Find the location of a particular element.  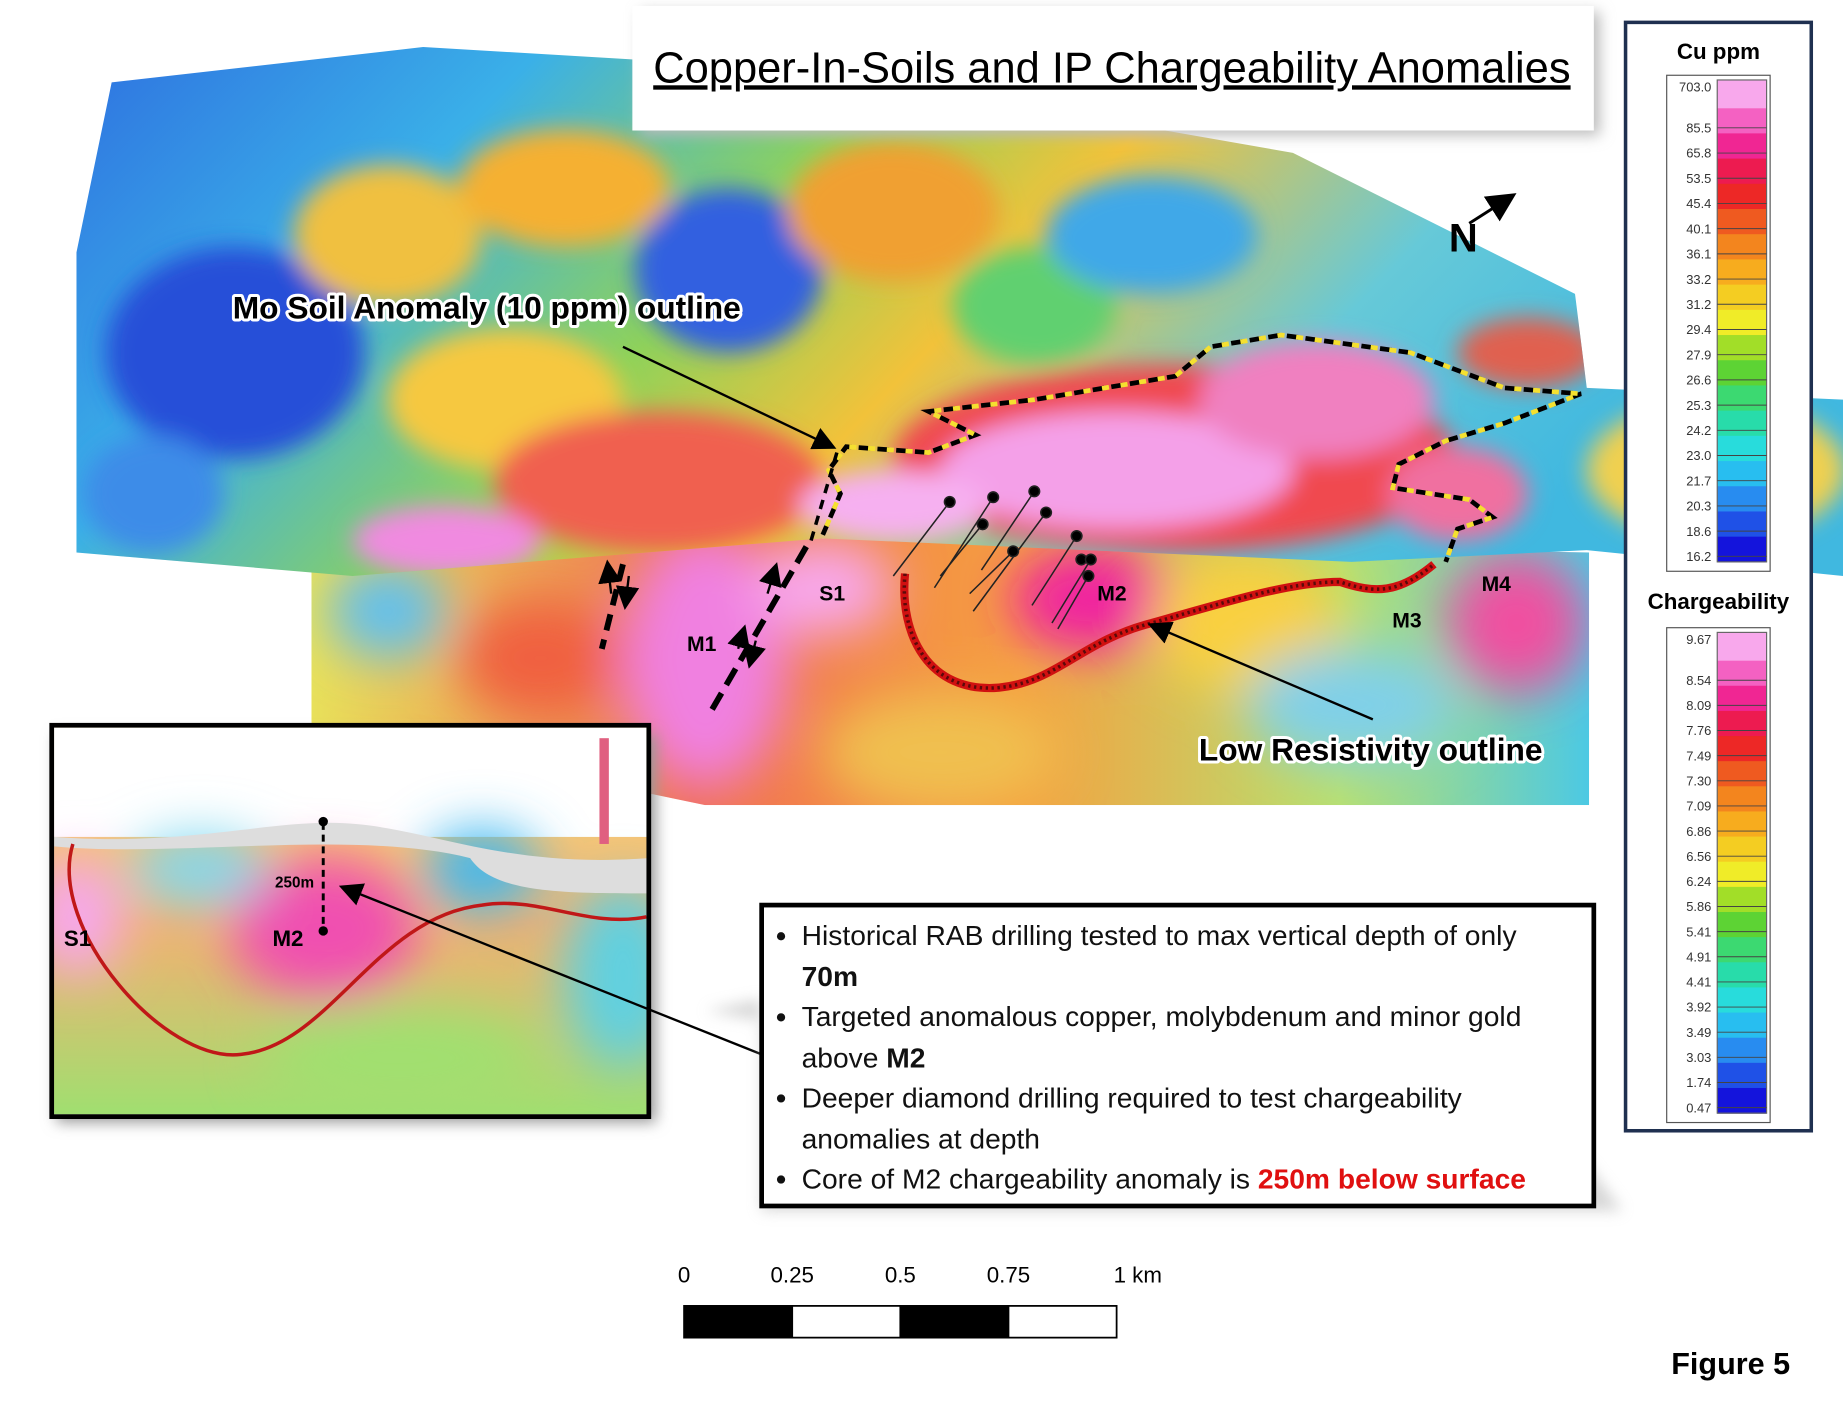

anomaly-label: M2 is located at coordinates (1111, 594).